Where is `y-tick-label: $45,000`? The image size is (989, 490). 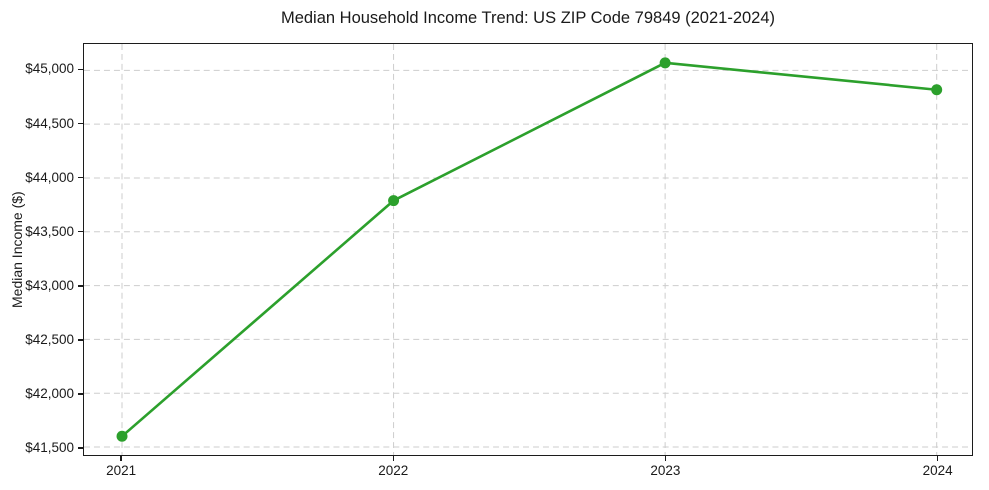 y-tick-label: $45,000 is located at coordinates (49, 69).